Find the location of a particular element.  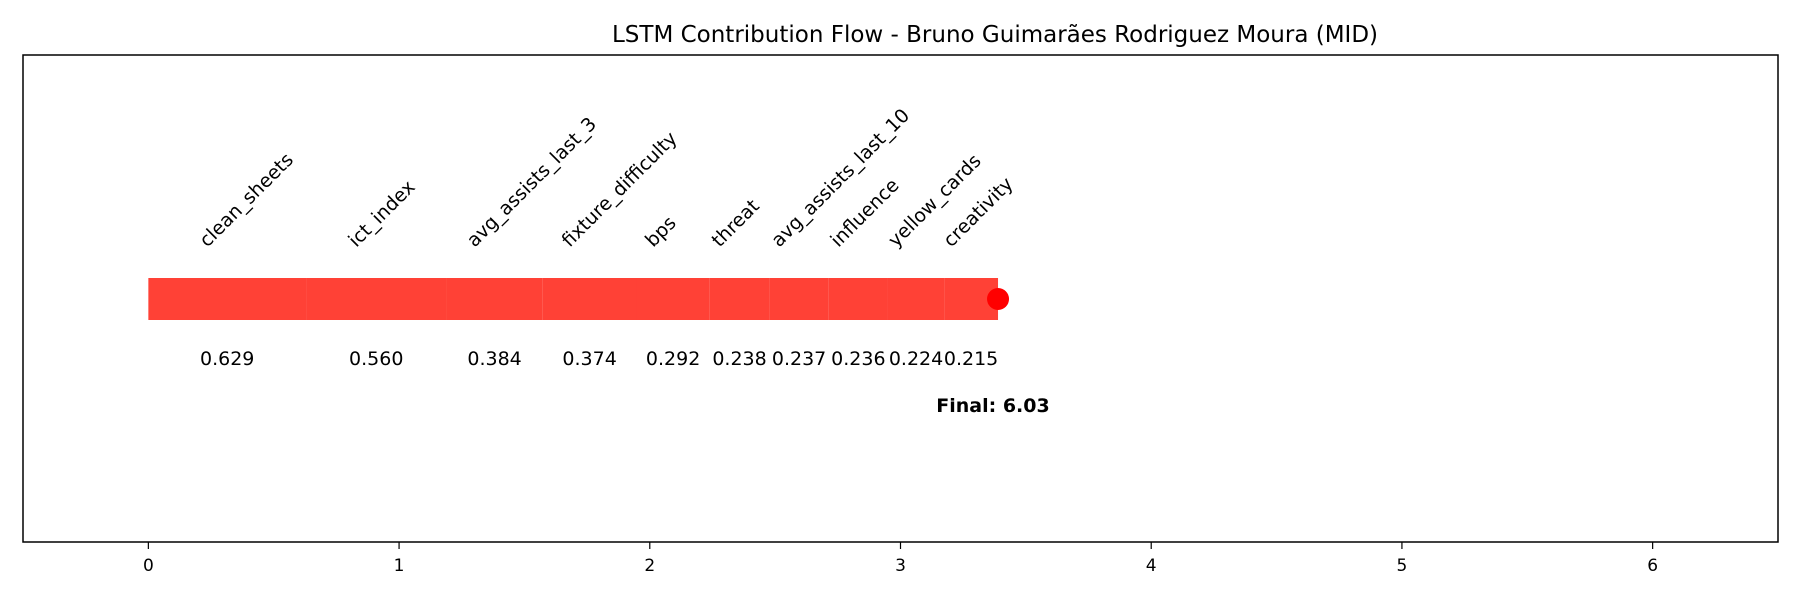

value-label-0: 0.629 is located at coordinates (227, 359).